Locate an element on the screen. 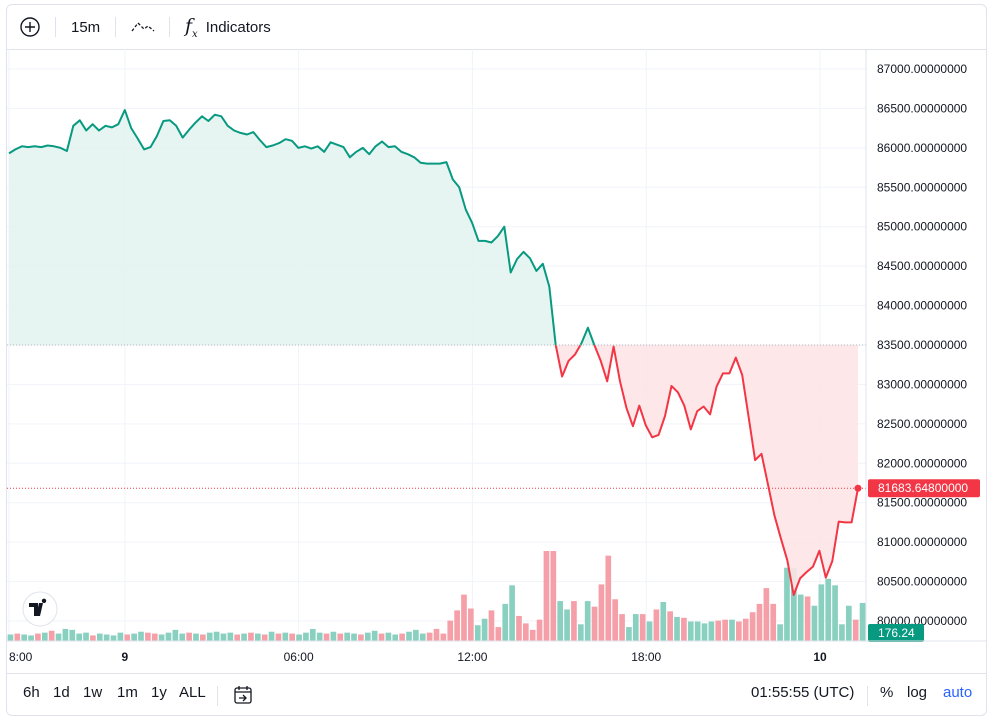 The width and height of the screenshot is (1000, 721). range-all-button: ALL is located at coordinates (192, 692).